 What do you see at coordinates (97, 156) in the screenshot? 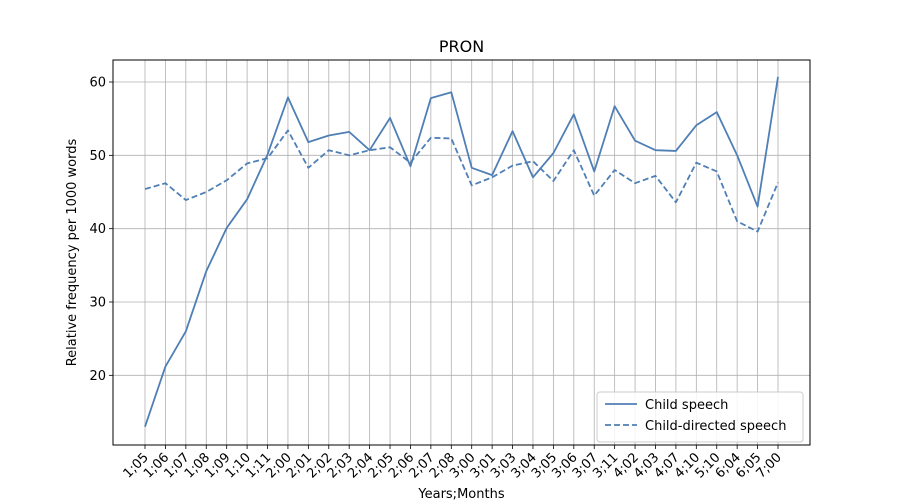
I see `y-tick-label: 50` at bounding box center [97, 156].